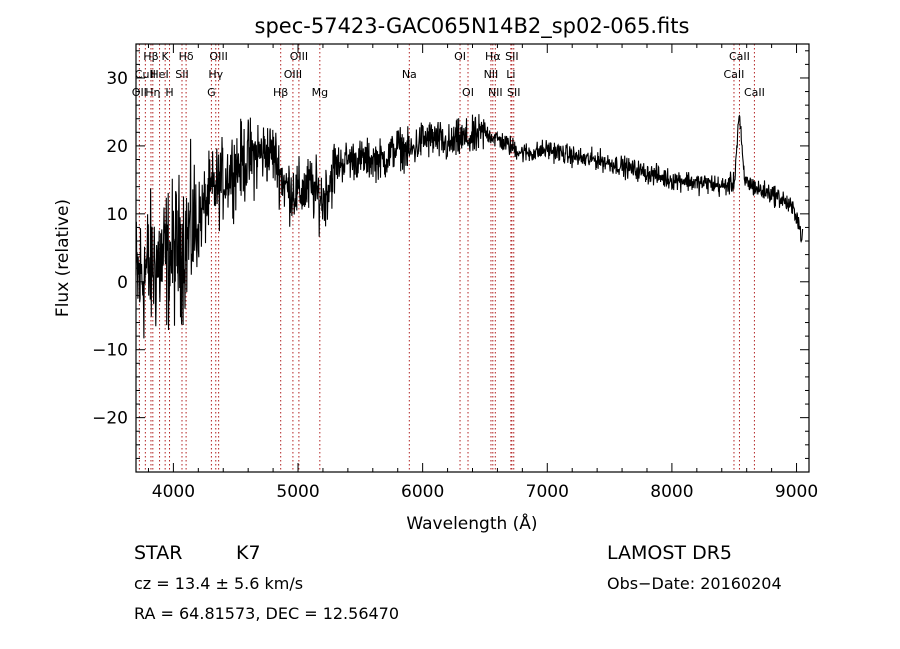  Describe the element at coordinates (117, 215) in the screenshot. I see `y-tick-label: 10` at that location.